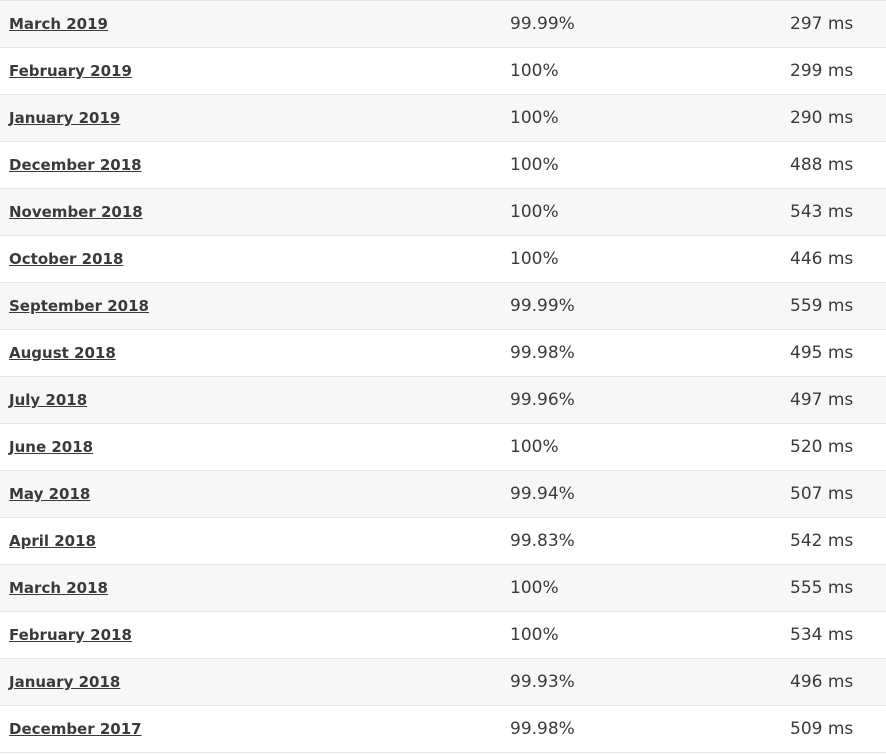 The height and width of the screenshot is (754, 886). I want to click on table-row: January 2018 99.93% 496 ms, so click(443, 682).